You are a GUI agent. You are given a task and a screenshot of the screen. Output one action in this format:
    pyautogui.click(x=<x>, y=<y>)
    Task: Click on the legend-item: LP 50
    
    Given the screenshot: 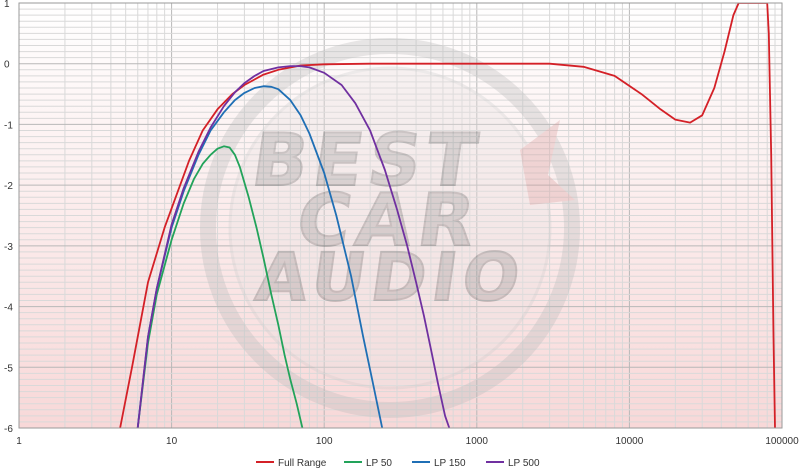 What is the action you would take?
    pyautogui.click(x=368, y=463)
    